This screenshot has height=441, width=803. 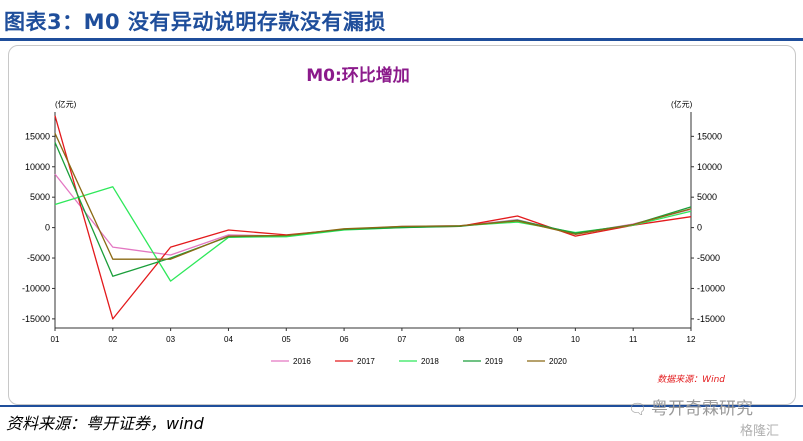 I want to click on figure-title: 图表3：M0 没有异动说明存款没有漏损, so click(x=195, y=22).